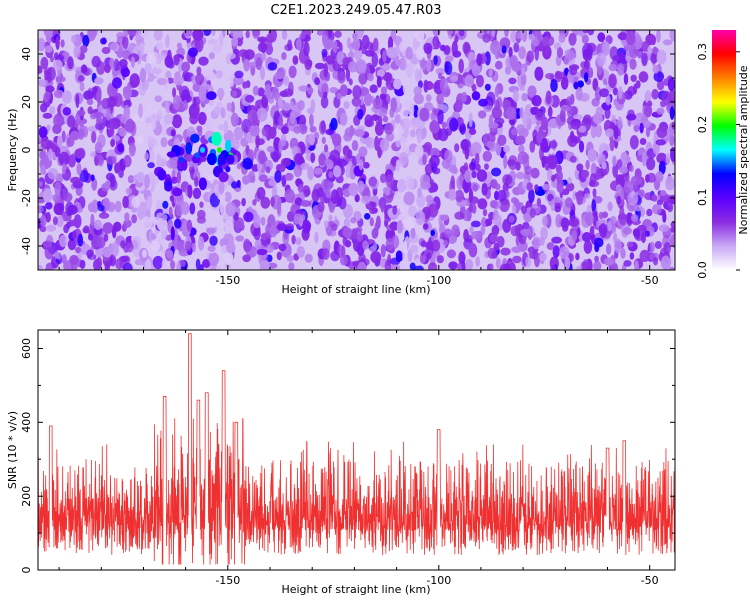 The image size is (750, 600). Describe the element at coordinates (162, 175) in the screenshot. I see `spectrogram-hotspot` at that location.